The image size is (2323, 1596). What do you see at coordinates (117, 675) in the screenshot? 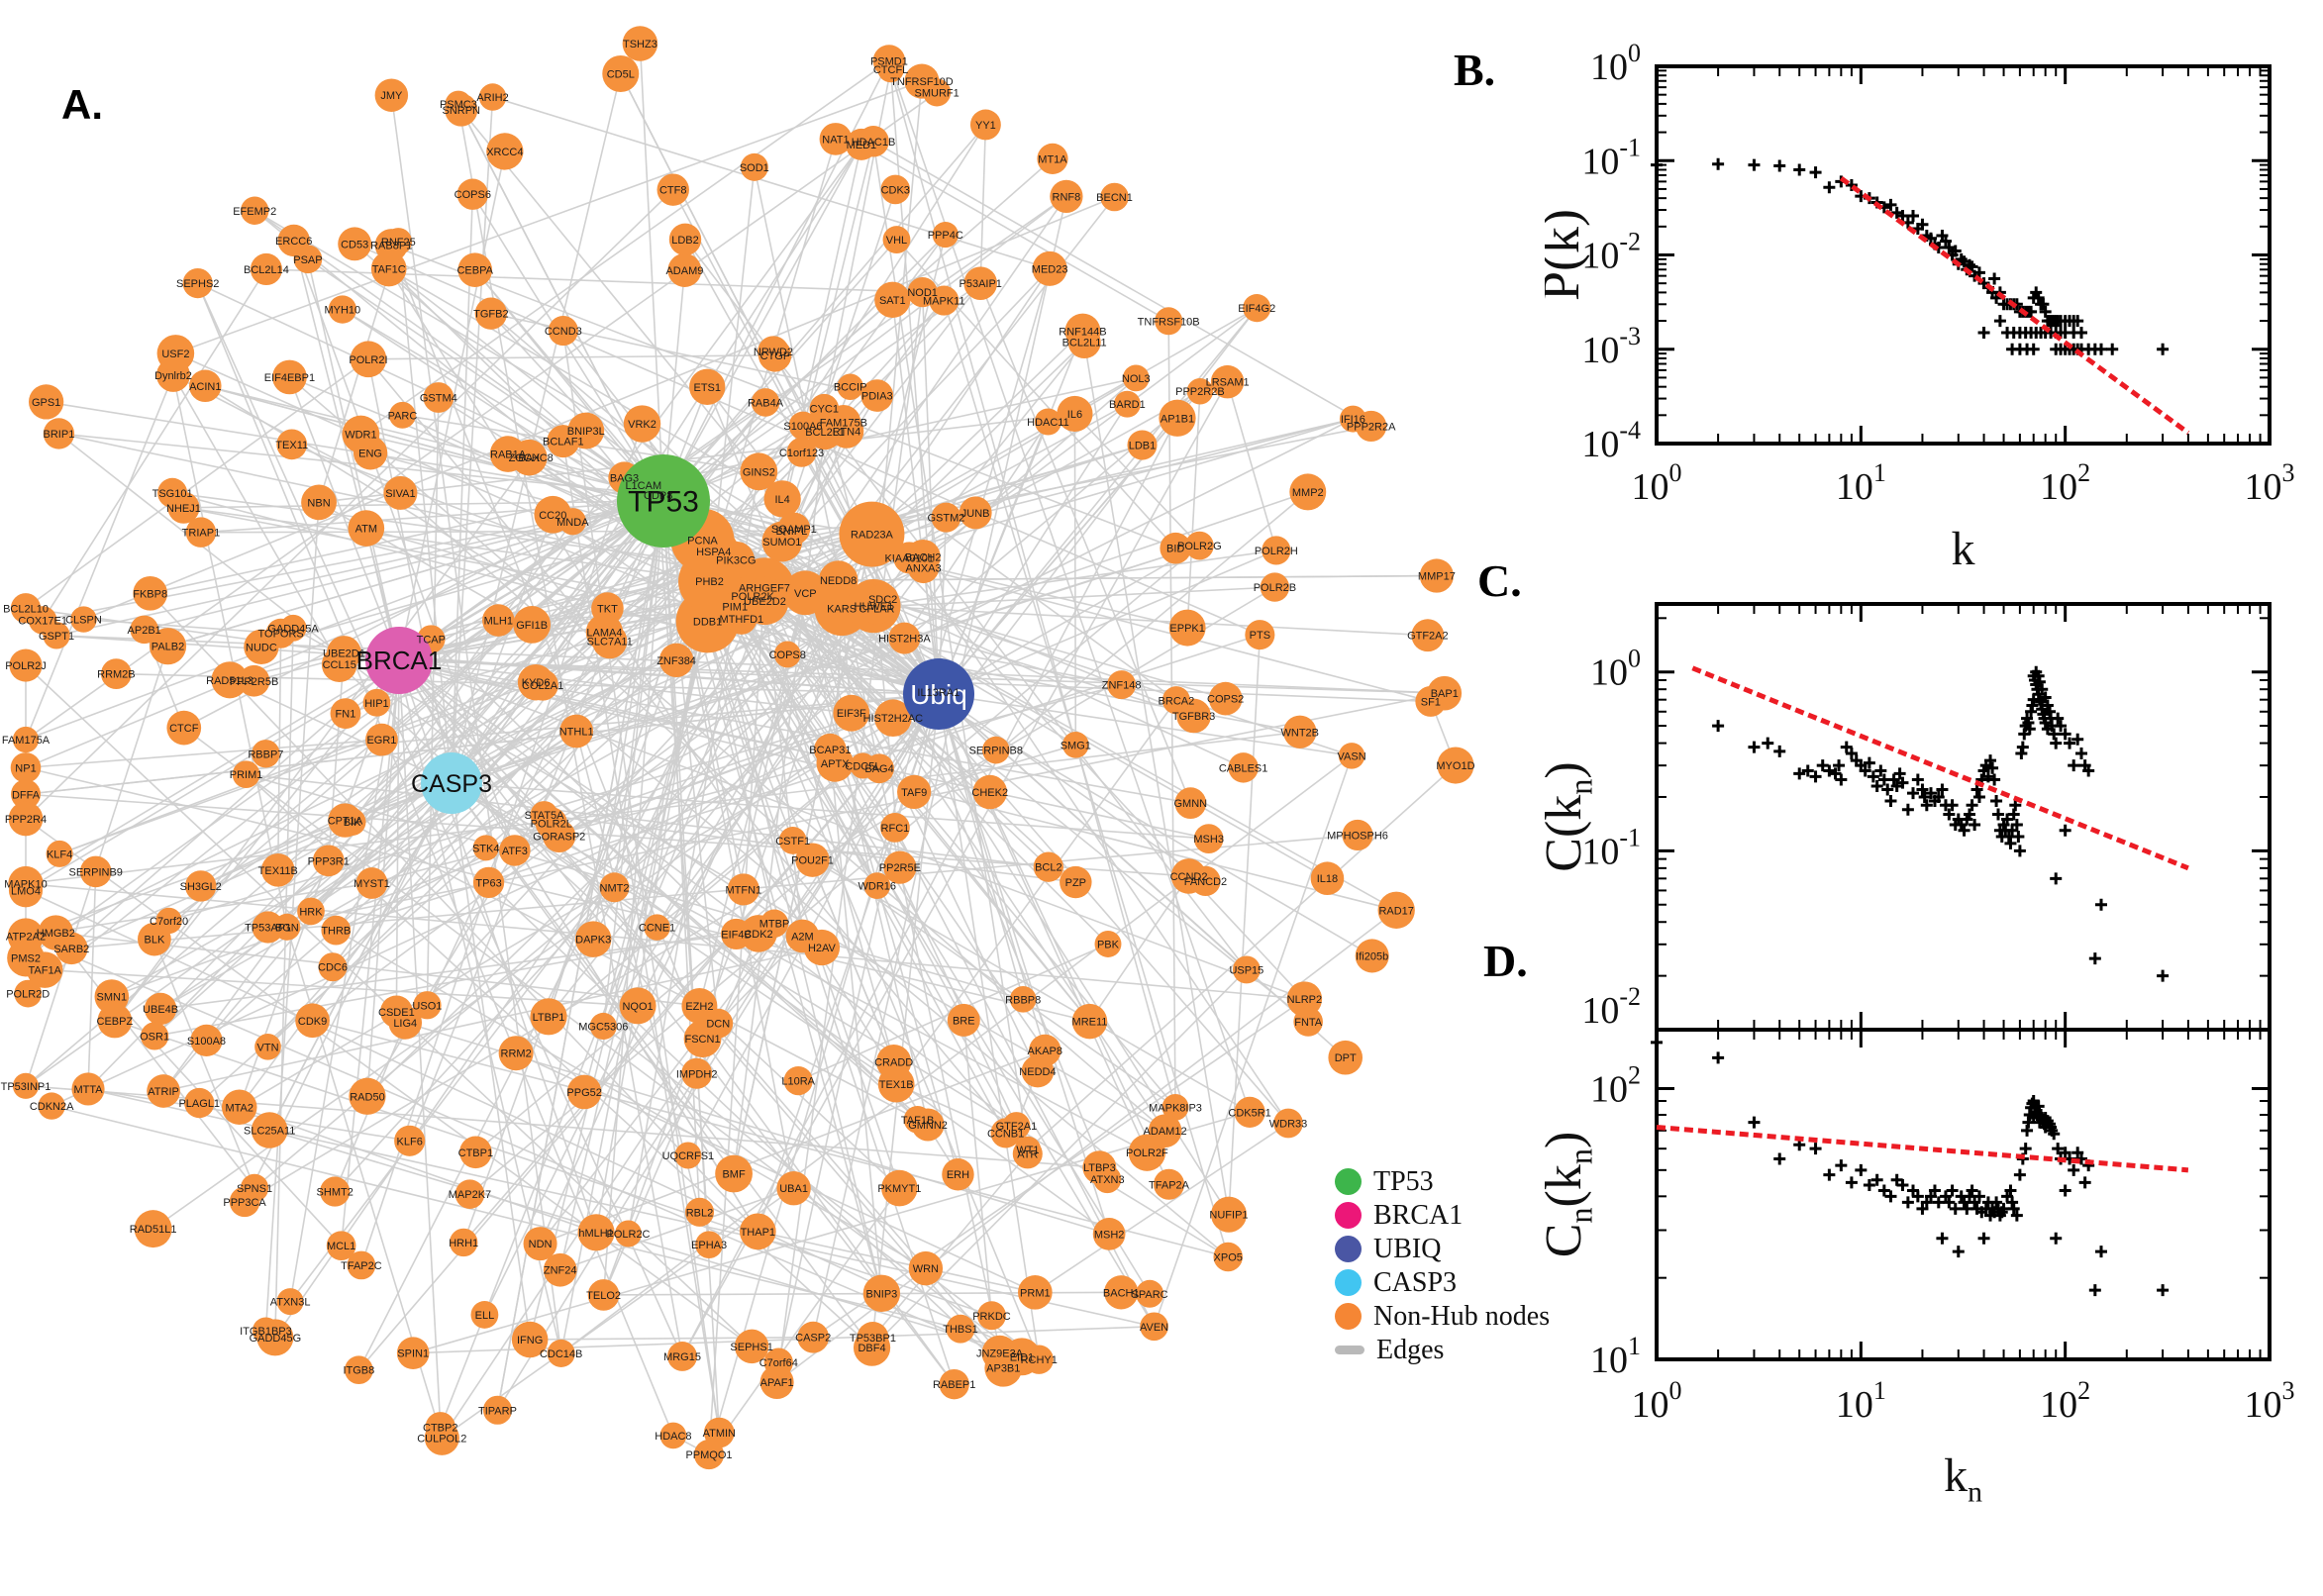
I see `network-node-label: RRM2B` at bounding box center [117, 675].